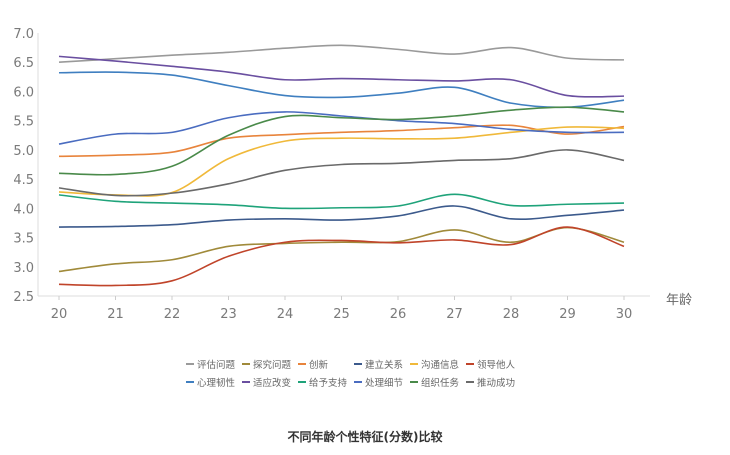  I want to click on x-tick-label: 21, so click(115, 314).